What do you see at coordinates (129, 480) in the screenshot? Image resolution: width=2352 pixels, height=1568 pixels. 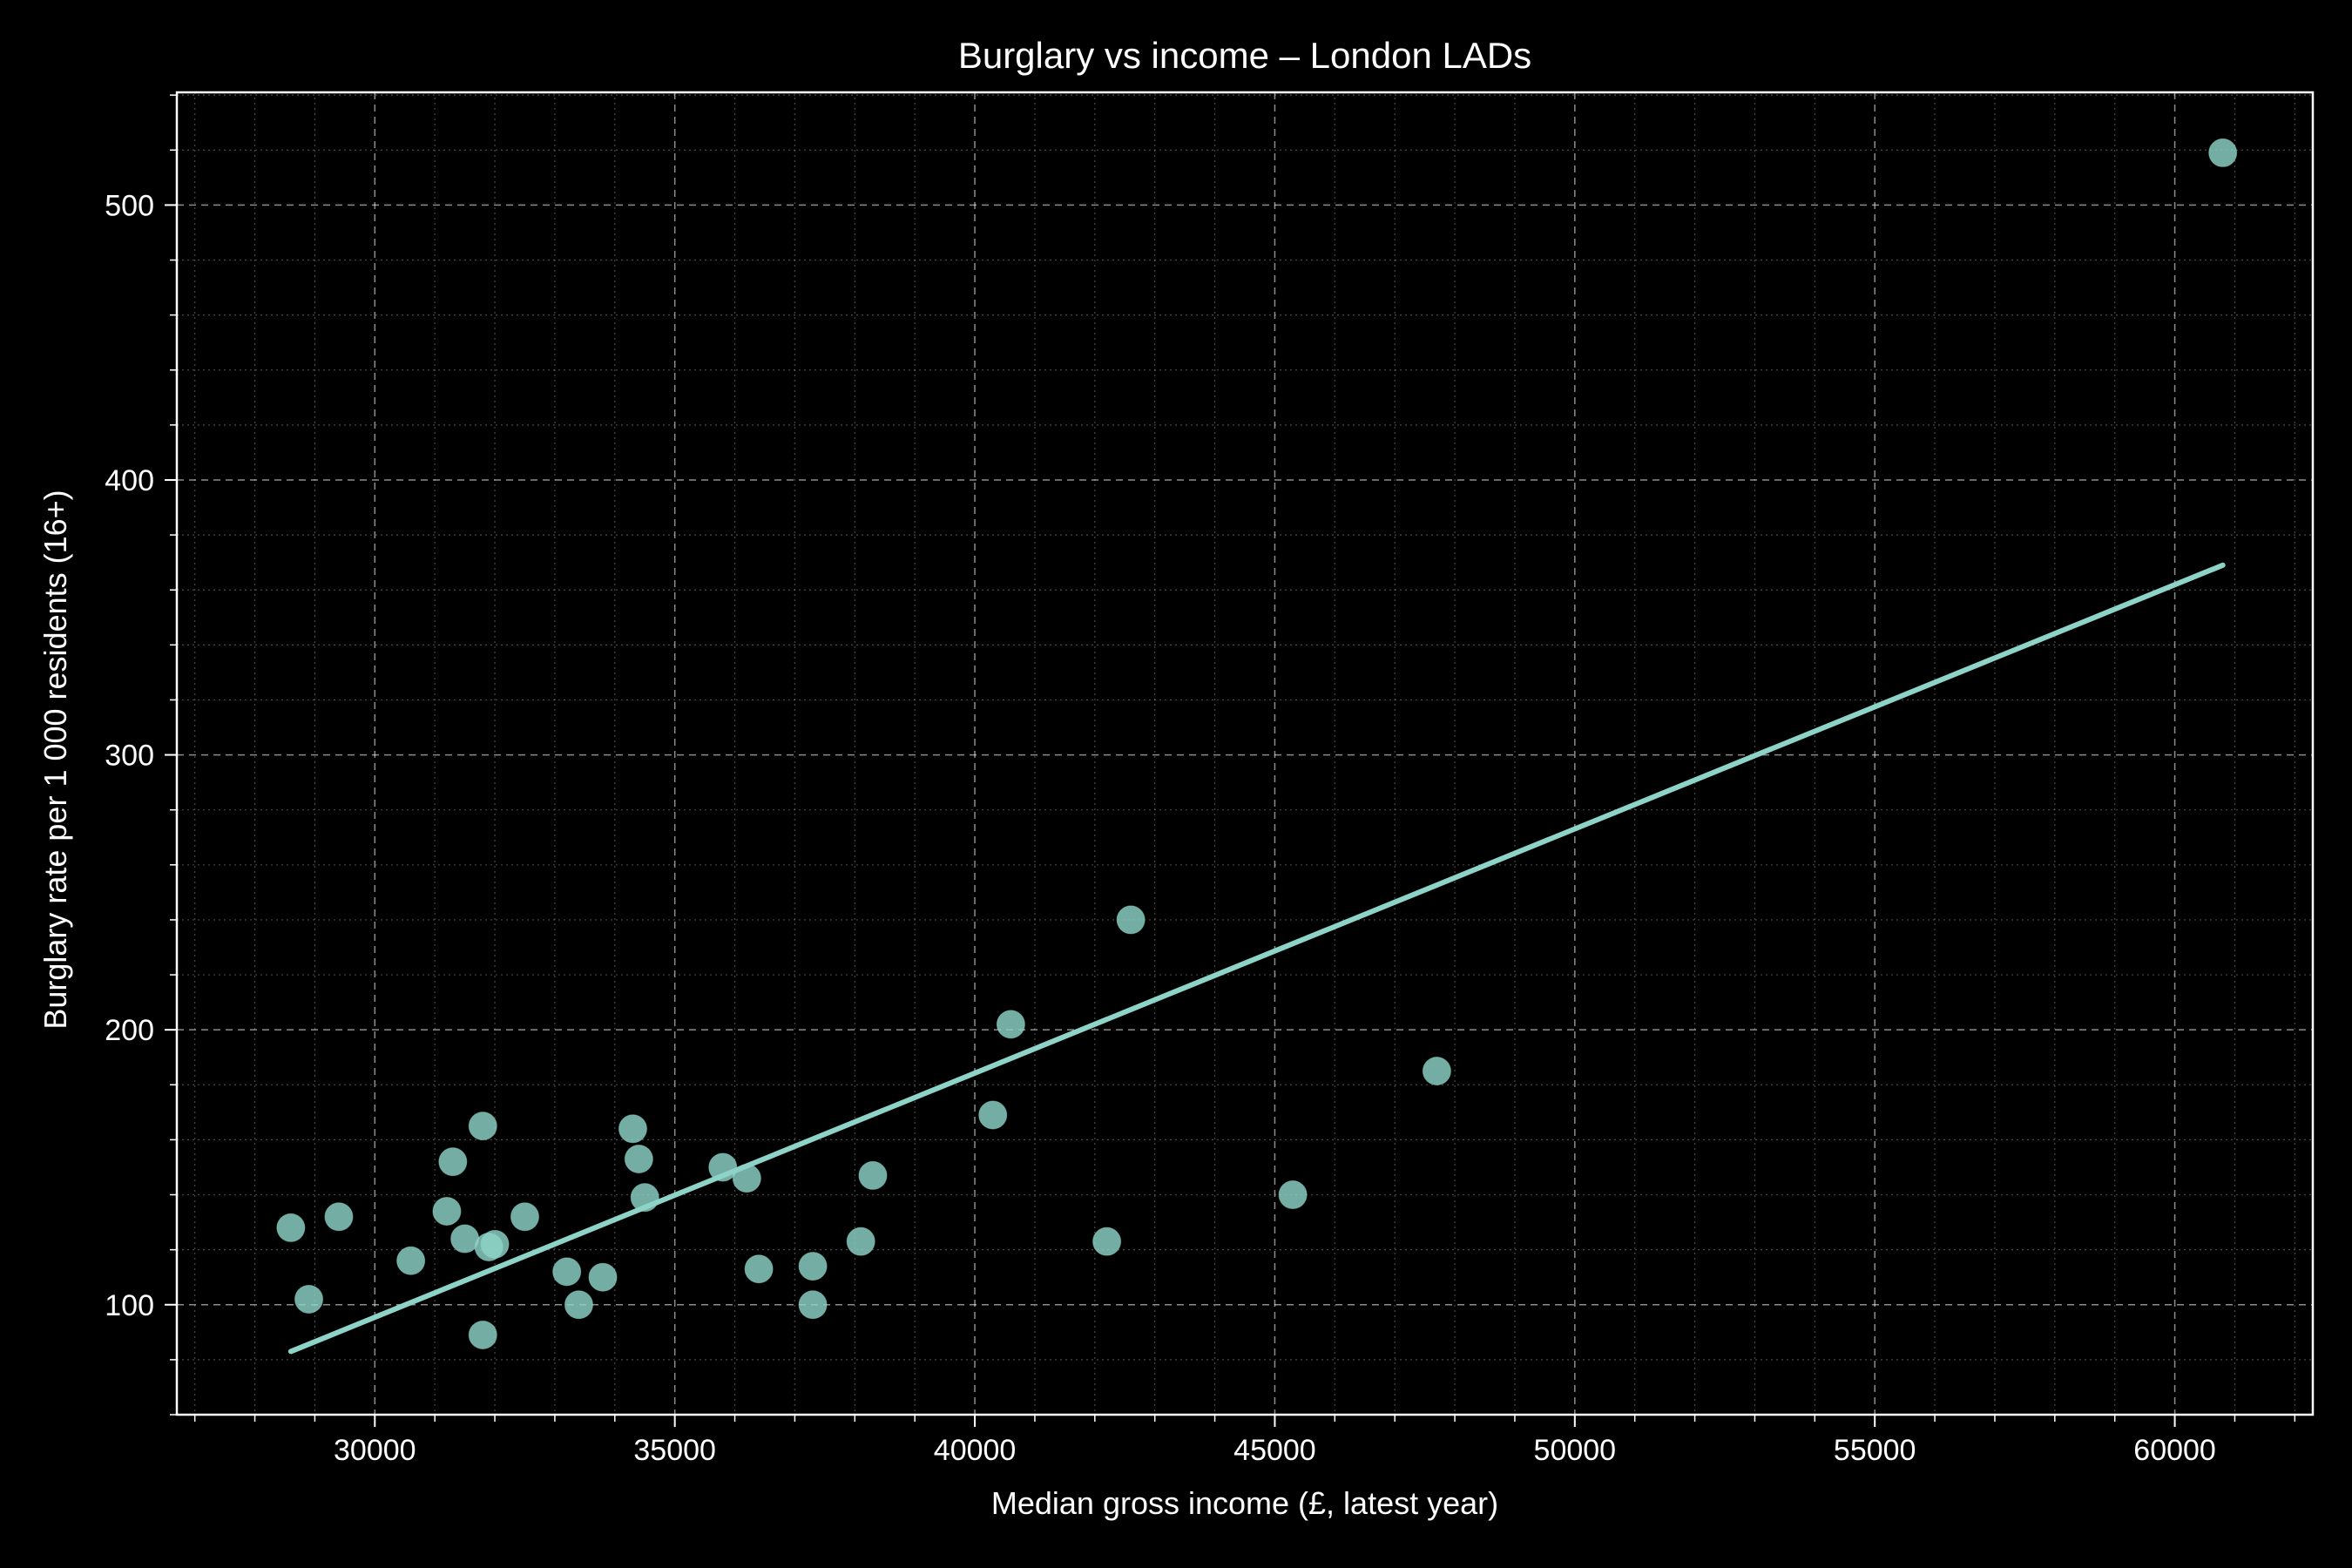 I see `y-tick-label: 400` at bounding box center [129, 480].